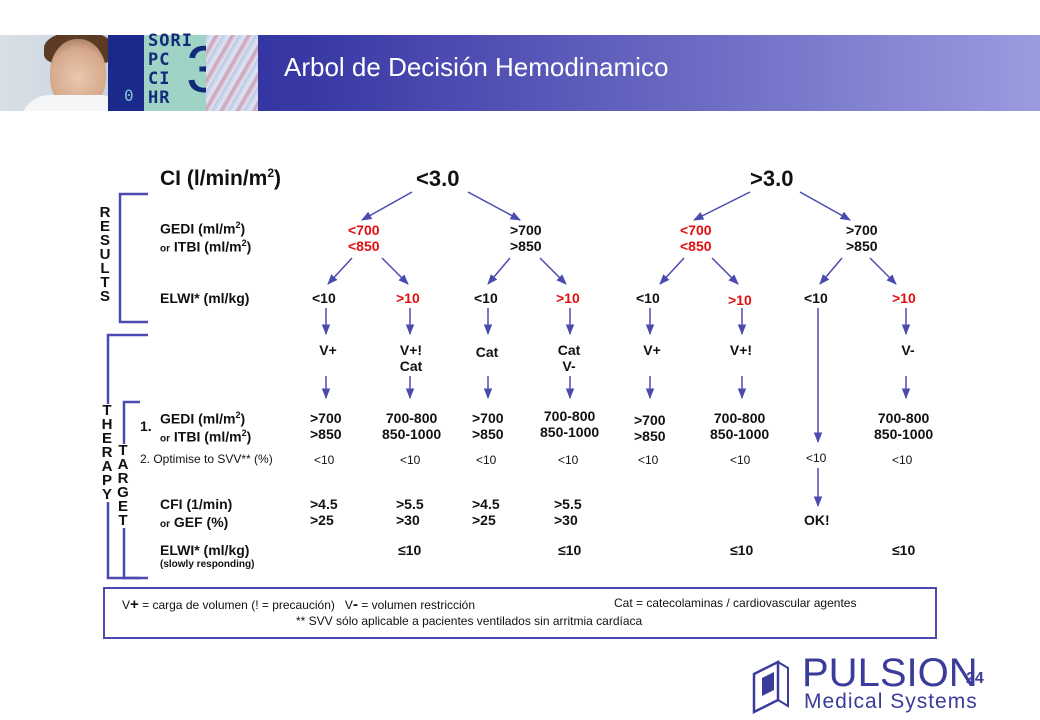 This screenshot has width=1040, height=720. What do you see at coordinates (672, 271) in the screenshot?
I see `arrow-gedi3-a` at bounding box center [672, 271].